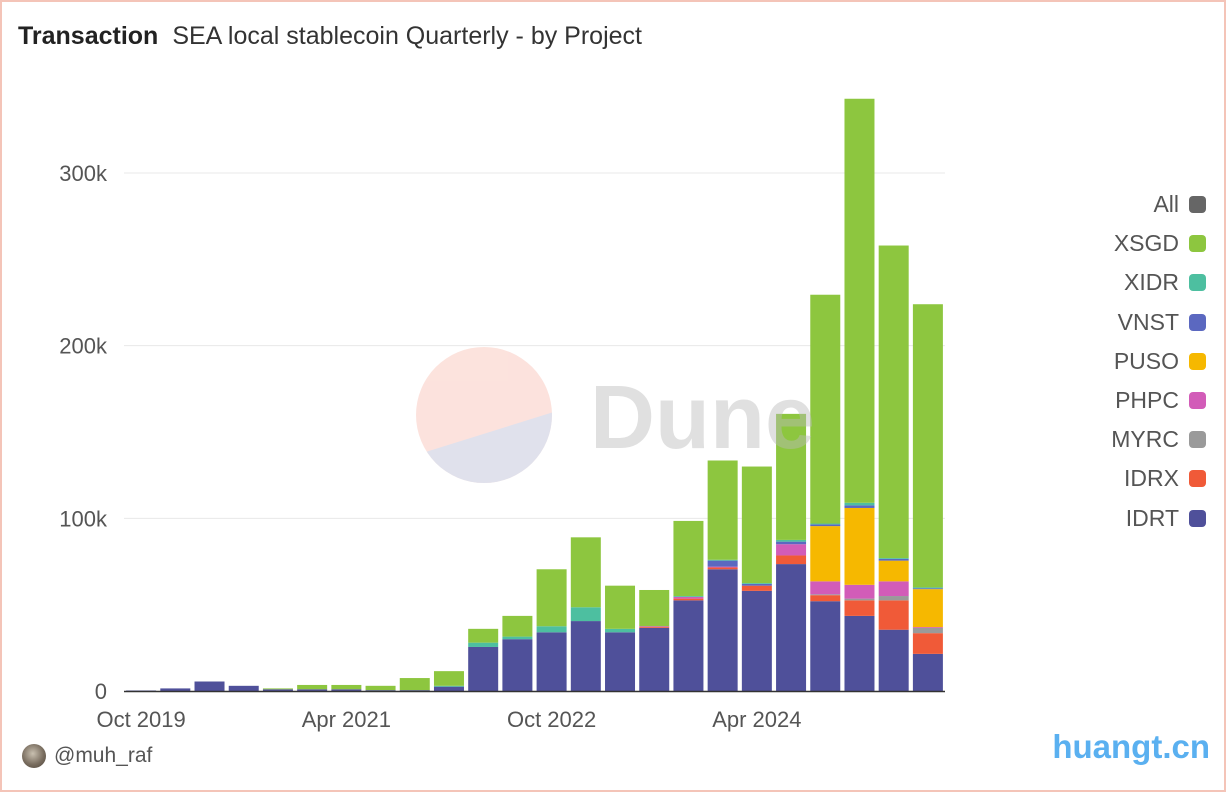 This screenshot has width=1226, height=792. What do you see at coordinates (1151, 478) in the screenshot?
I see `legend-label: IDRX` at bounding box center [1151, 478].